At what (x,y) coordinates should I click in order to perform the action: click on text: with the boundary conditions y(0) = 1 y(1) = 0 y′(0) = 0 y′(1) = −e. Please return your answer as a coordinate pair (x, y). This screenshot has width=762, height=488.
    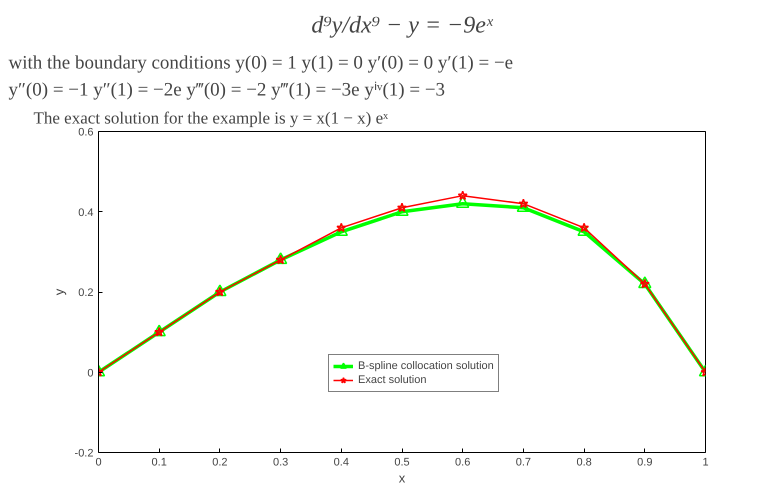
    Looking at the image, I should click on (261, 63).